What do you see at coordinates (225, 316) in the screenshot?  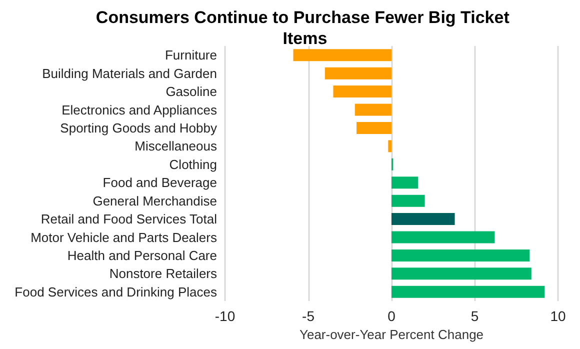 I see `x-tick-label: -10` at bounding box center [225, 316].